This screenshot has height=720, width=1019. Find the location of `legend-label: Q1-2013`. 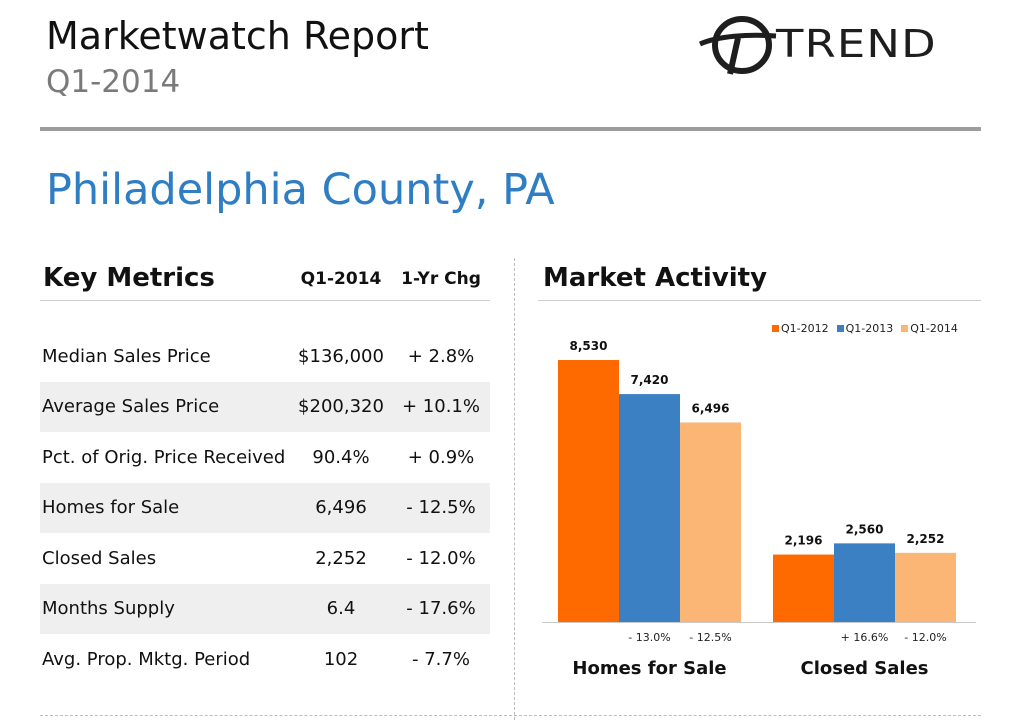

legend-label: Q1-2013 is located at coordinates (869, 328).